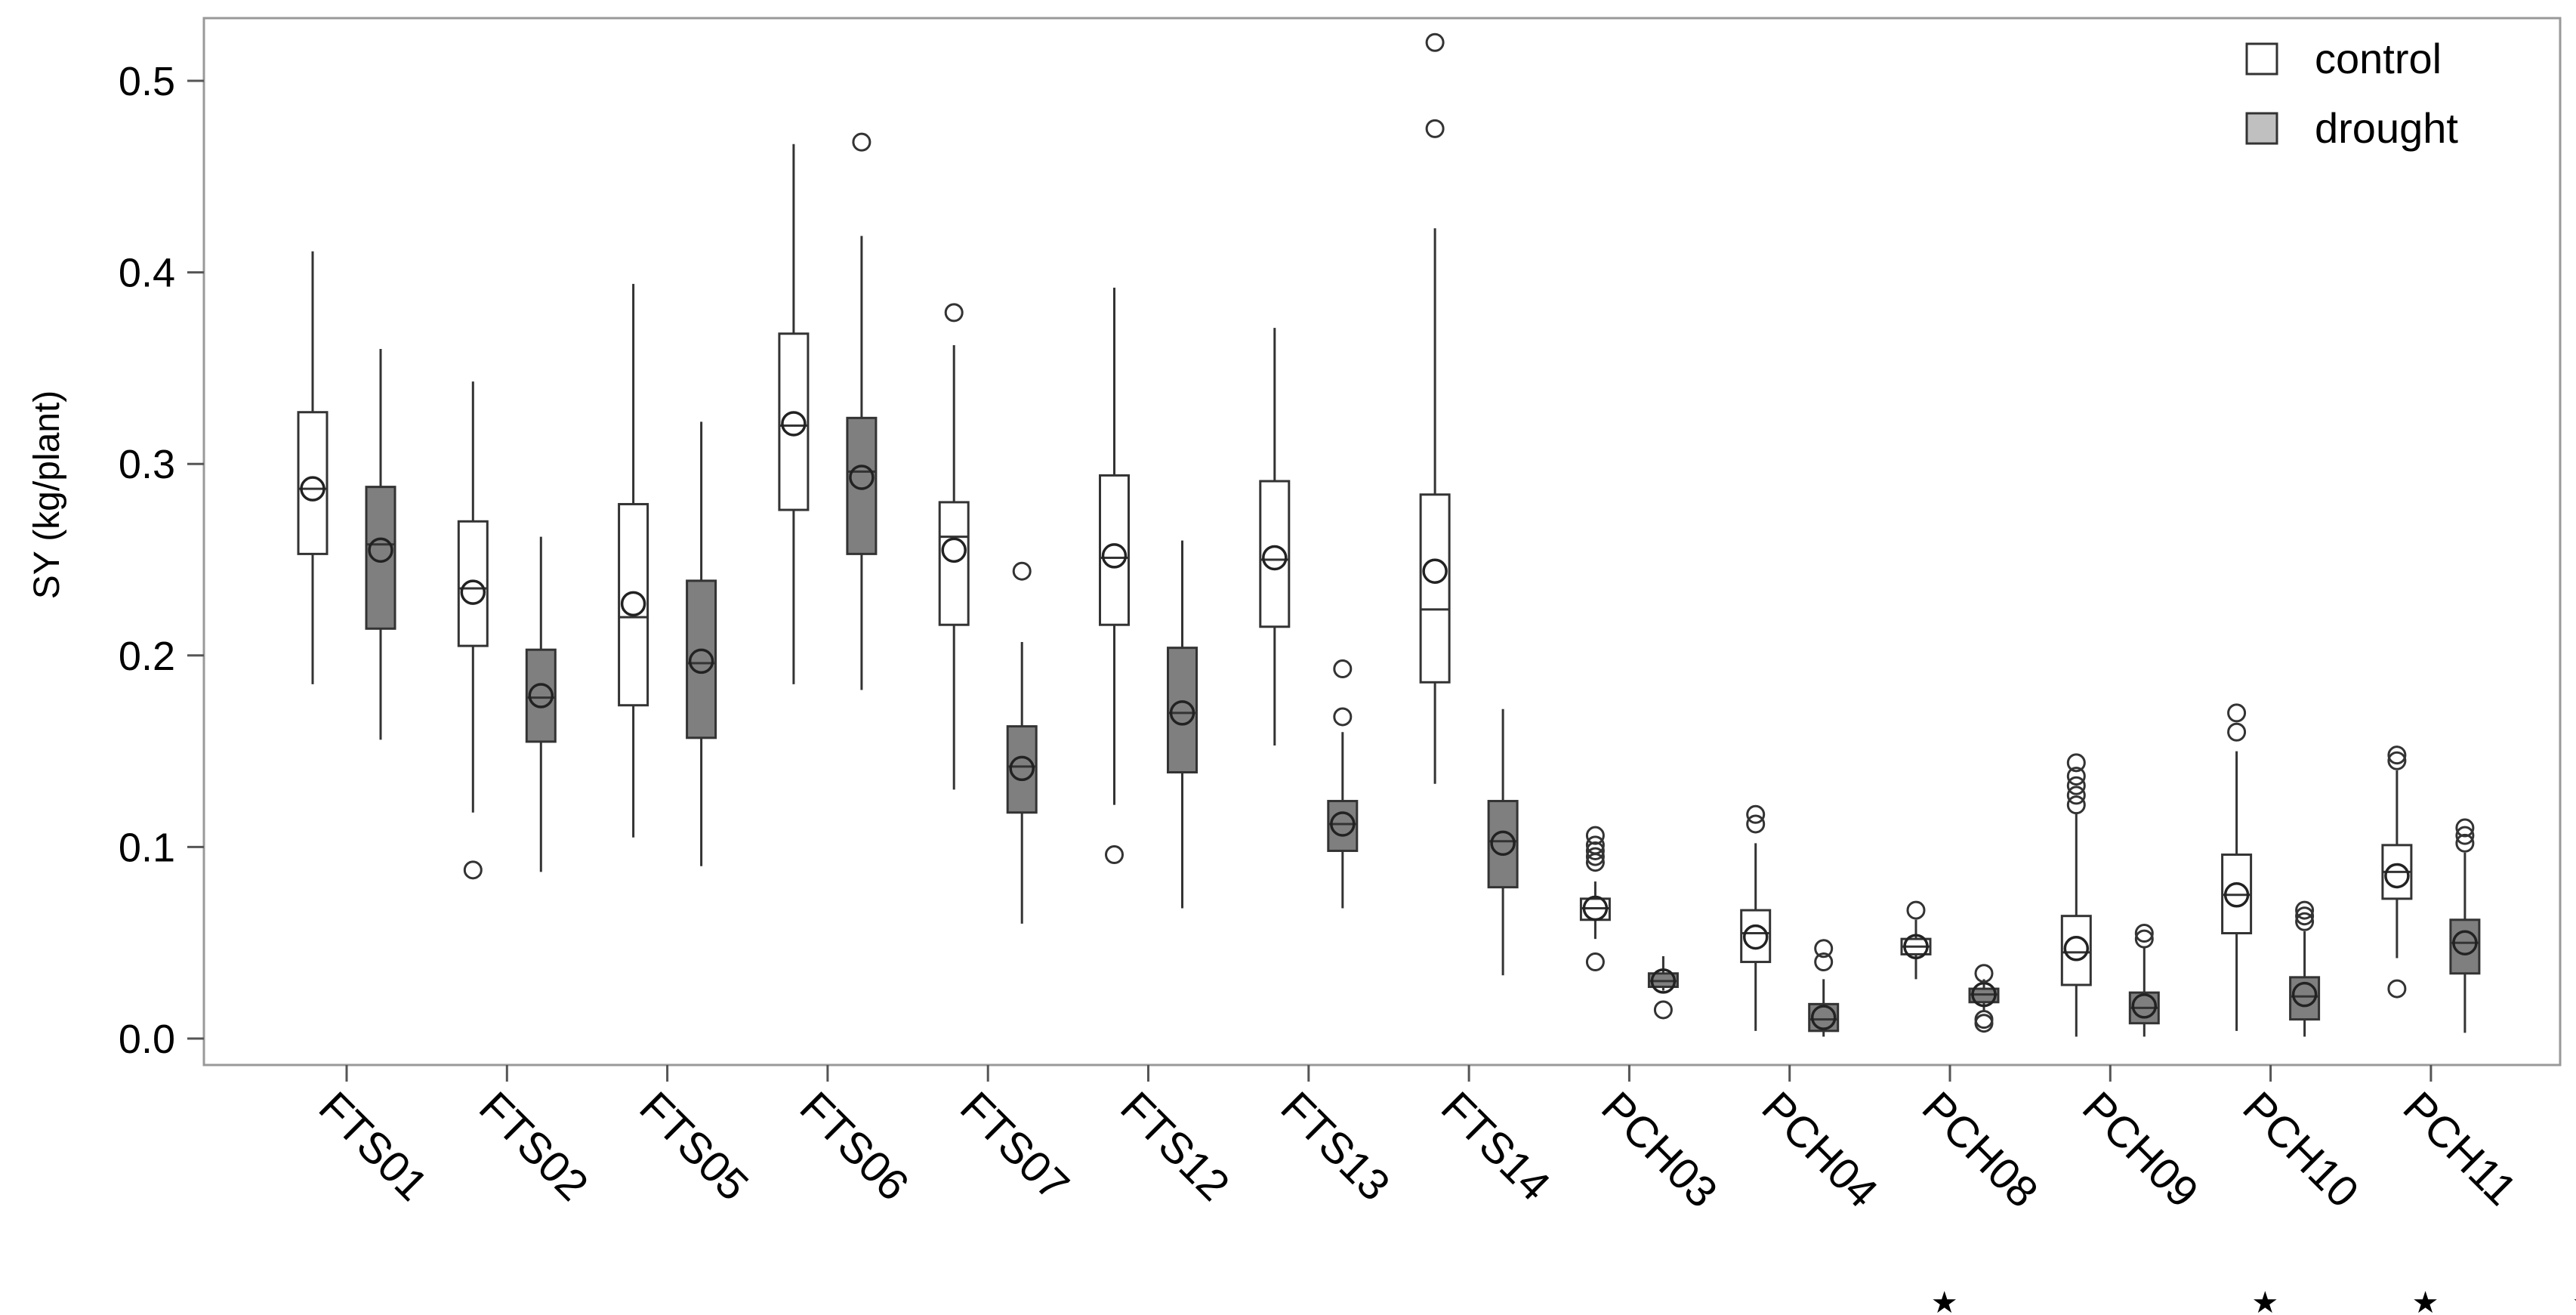 The width and height of the screenshot is (2576, 1315). Describe the element at coordinates (147, 464) in the screenshot. I see `y-tick-label: 0.3` at that location.